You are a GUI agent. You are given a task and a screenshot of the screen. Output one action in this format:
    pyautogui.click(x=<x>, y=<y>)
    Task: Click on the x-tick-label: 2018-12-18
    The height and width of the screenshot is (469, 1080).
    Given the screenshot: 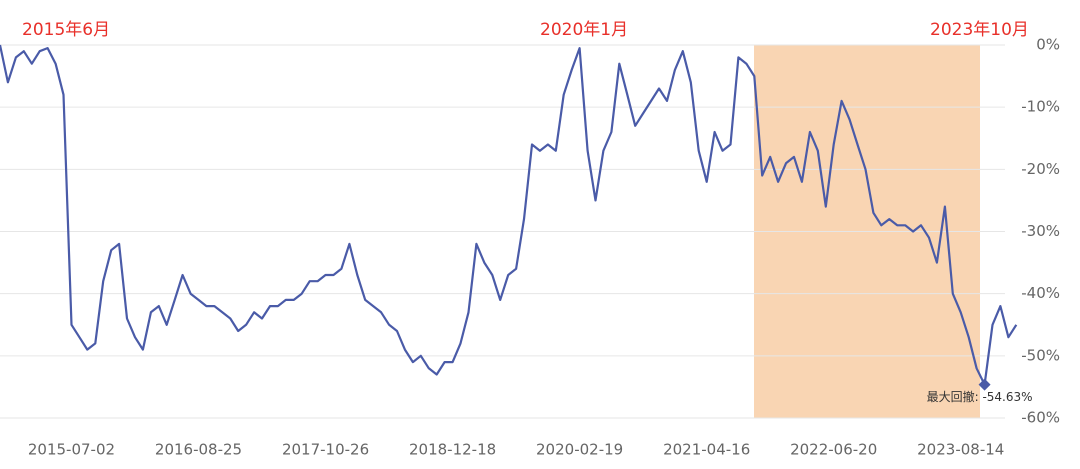 What is the action you would take?
    pyautogui.click(x=452, y=450)
    